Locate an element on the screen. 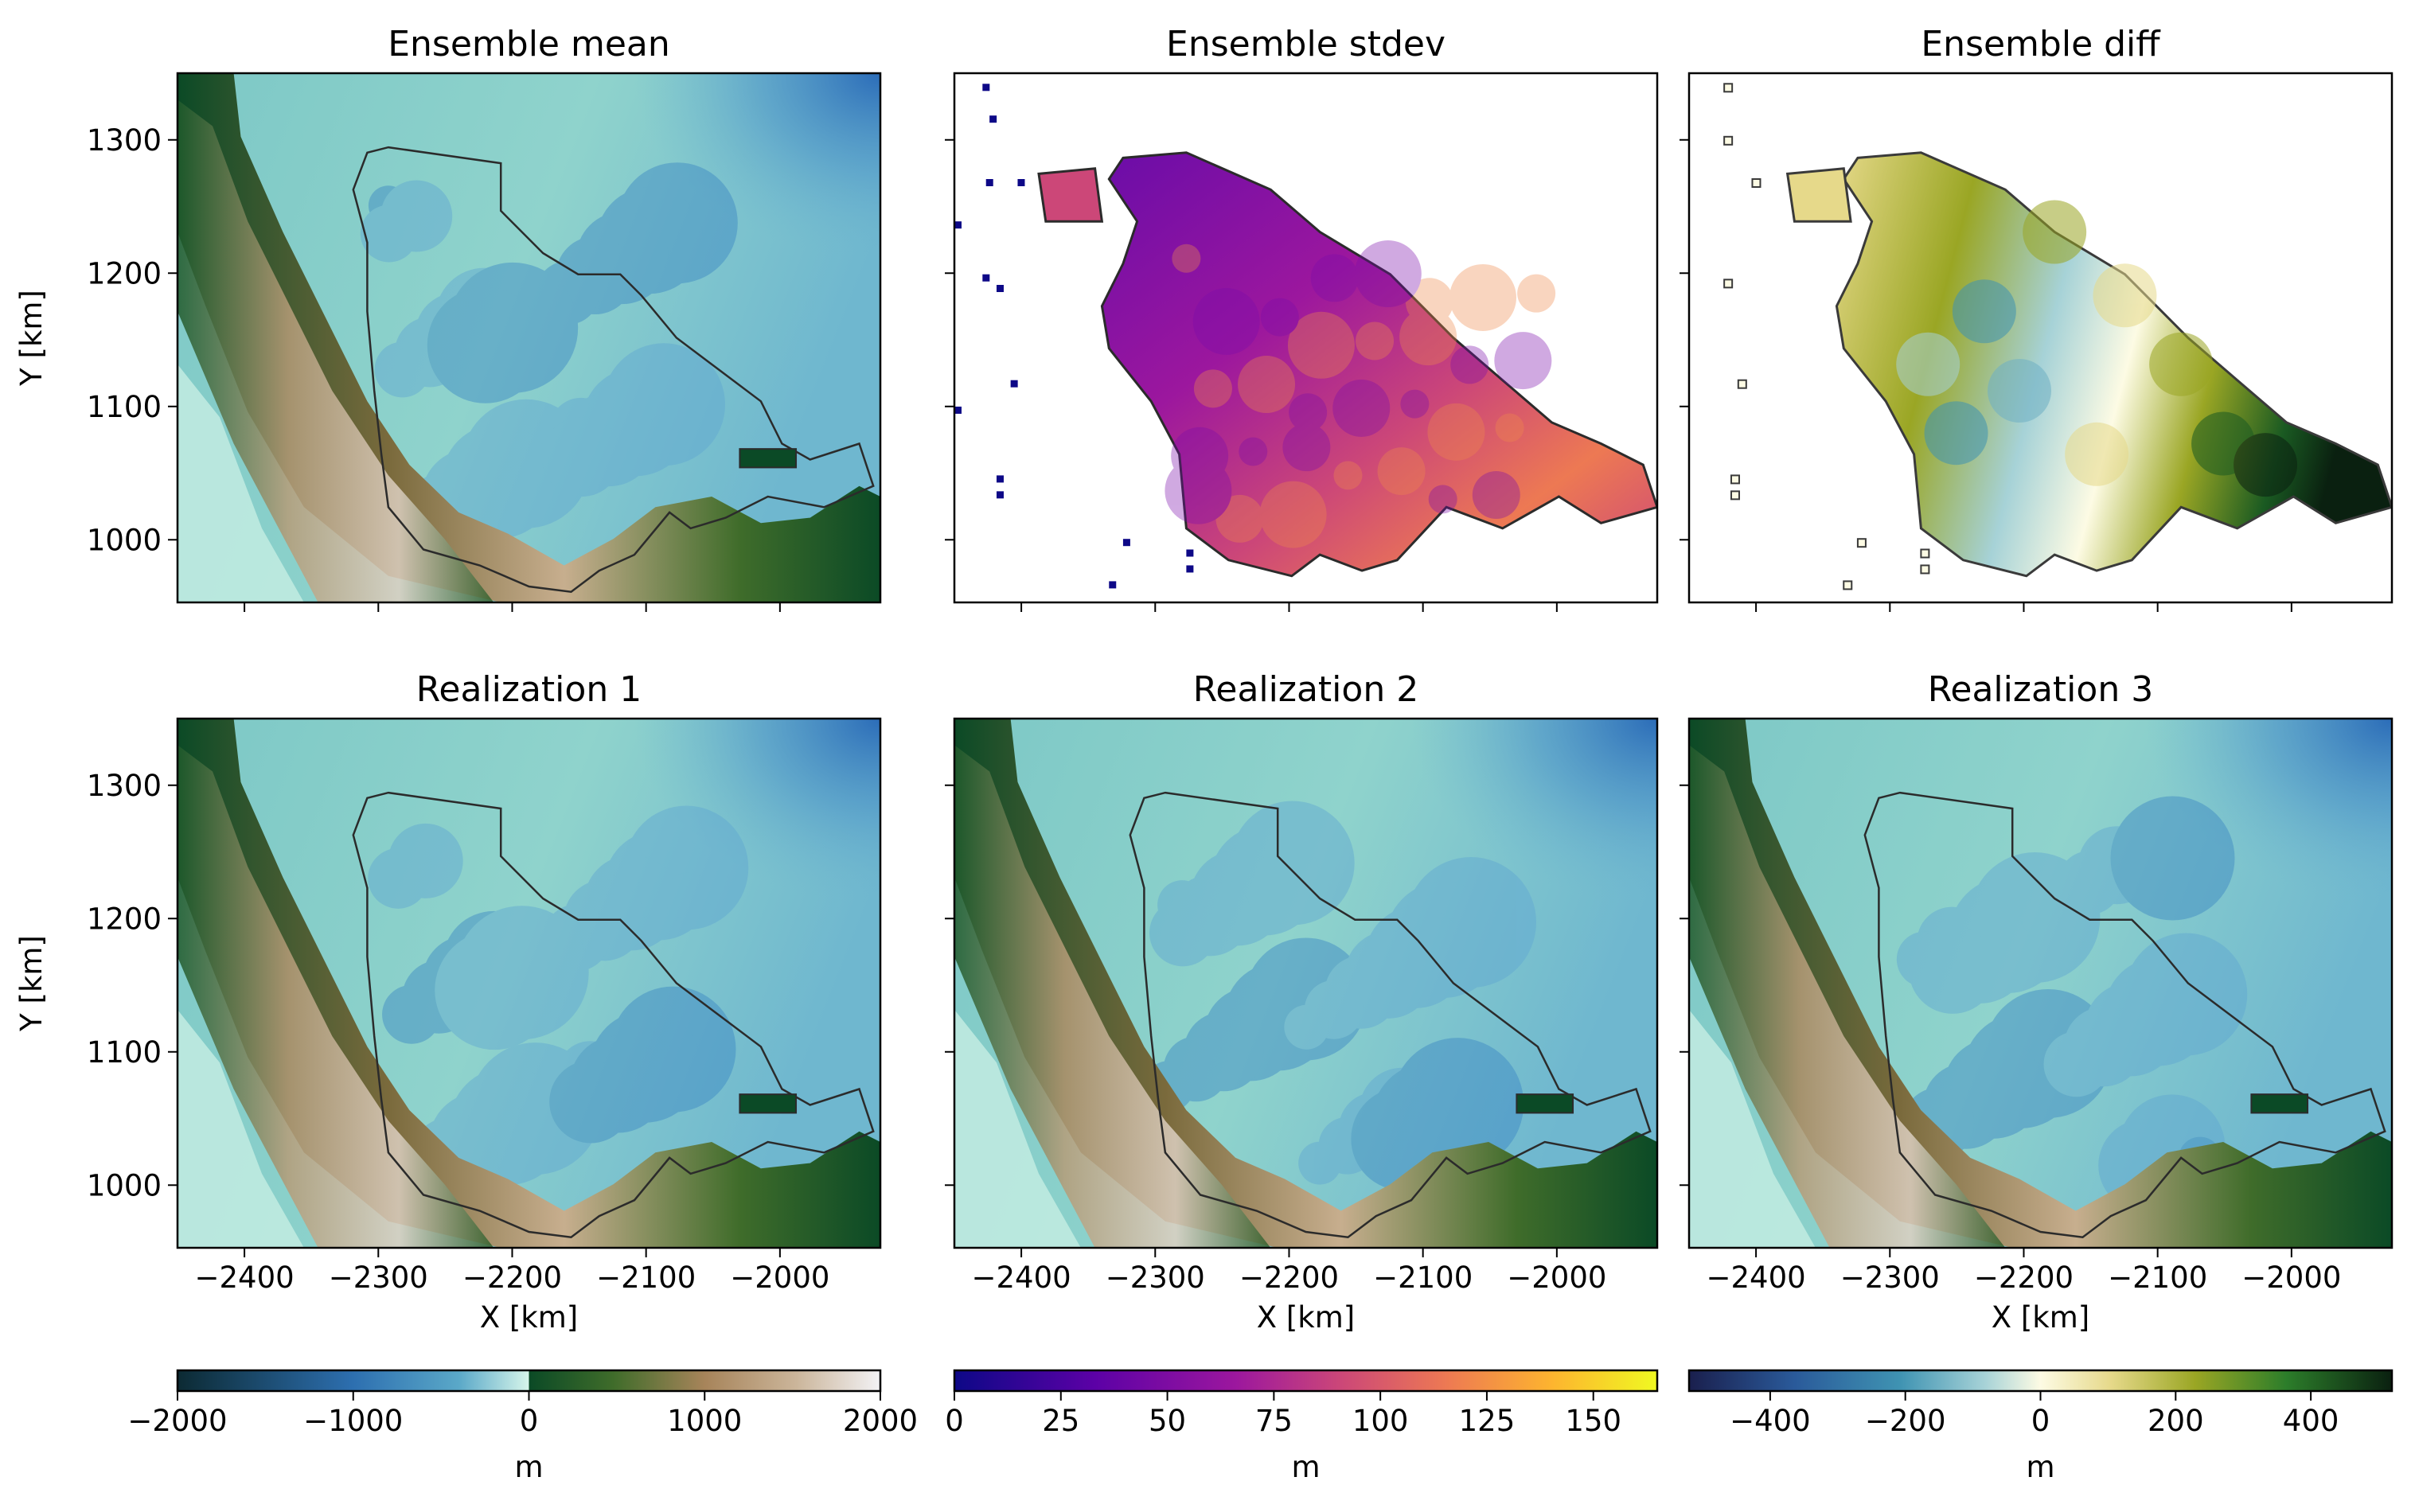  map-ridge-highlands is located at coordinates (336, 996).